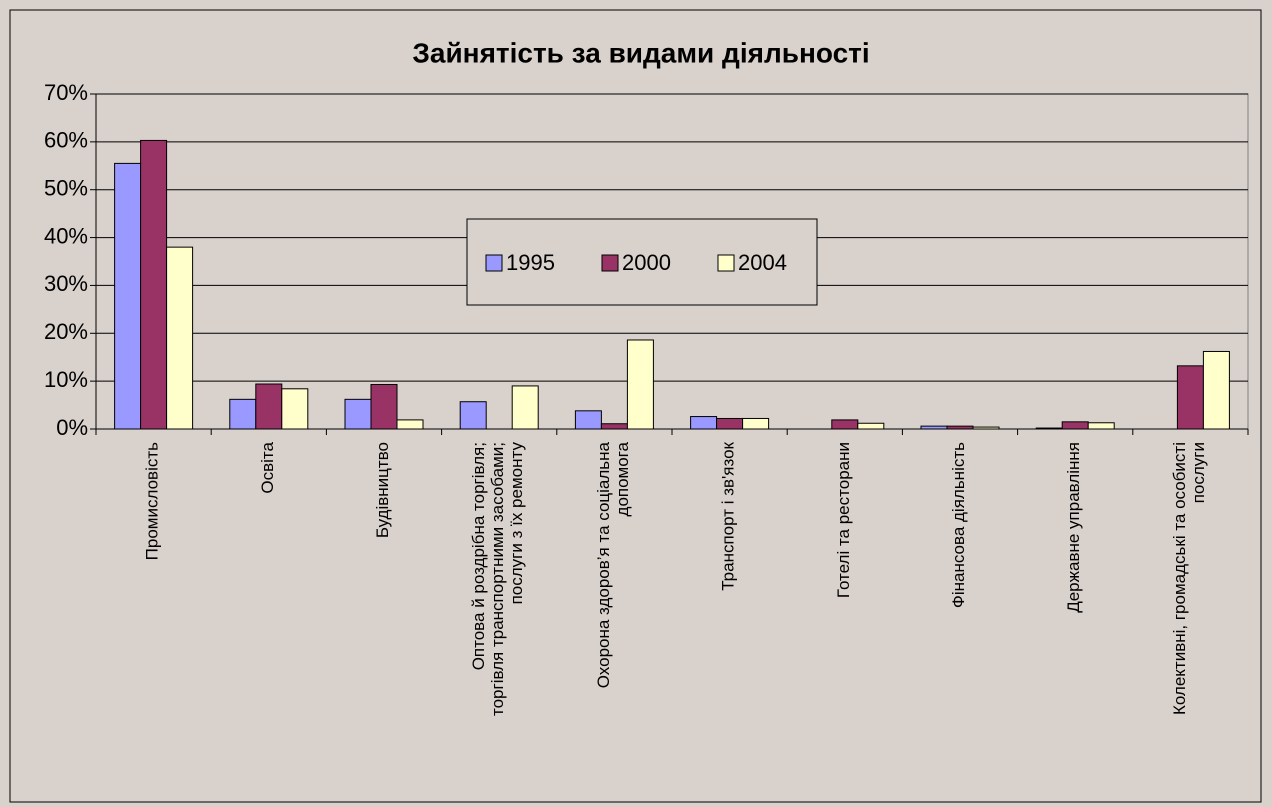  I want to click on y-tick-label: 40%, so click(66, 235).